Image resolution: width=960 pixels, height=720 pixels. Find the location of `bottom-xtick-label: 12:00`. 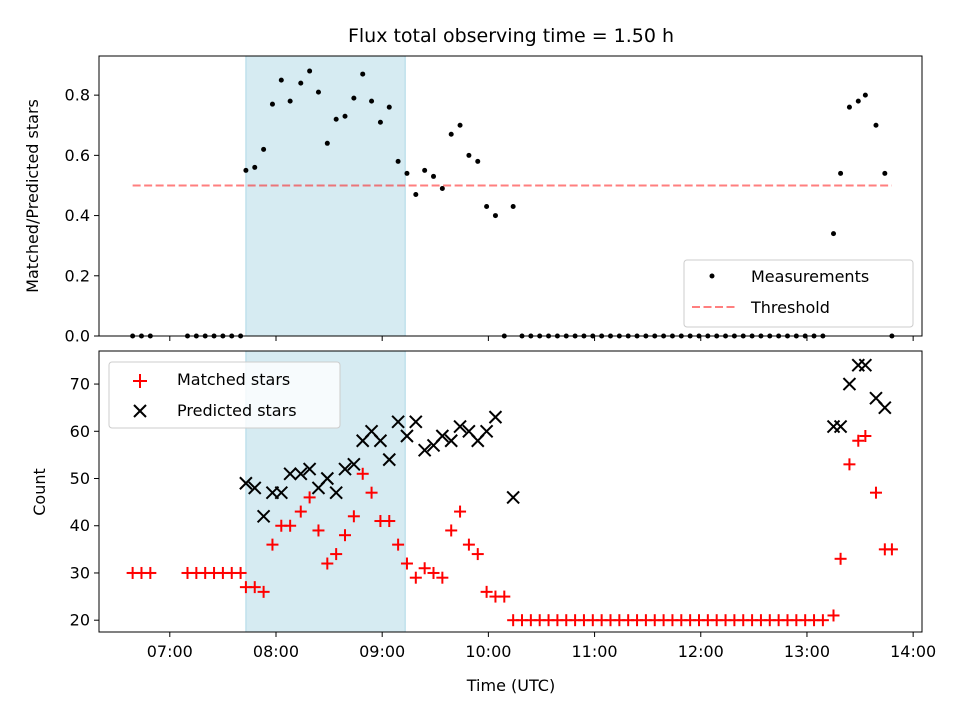

bottom-xtick-label: 12:00 is located at coordinates (701, 651).